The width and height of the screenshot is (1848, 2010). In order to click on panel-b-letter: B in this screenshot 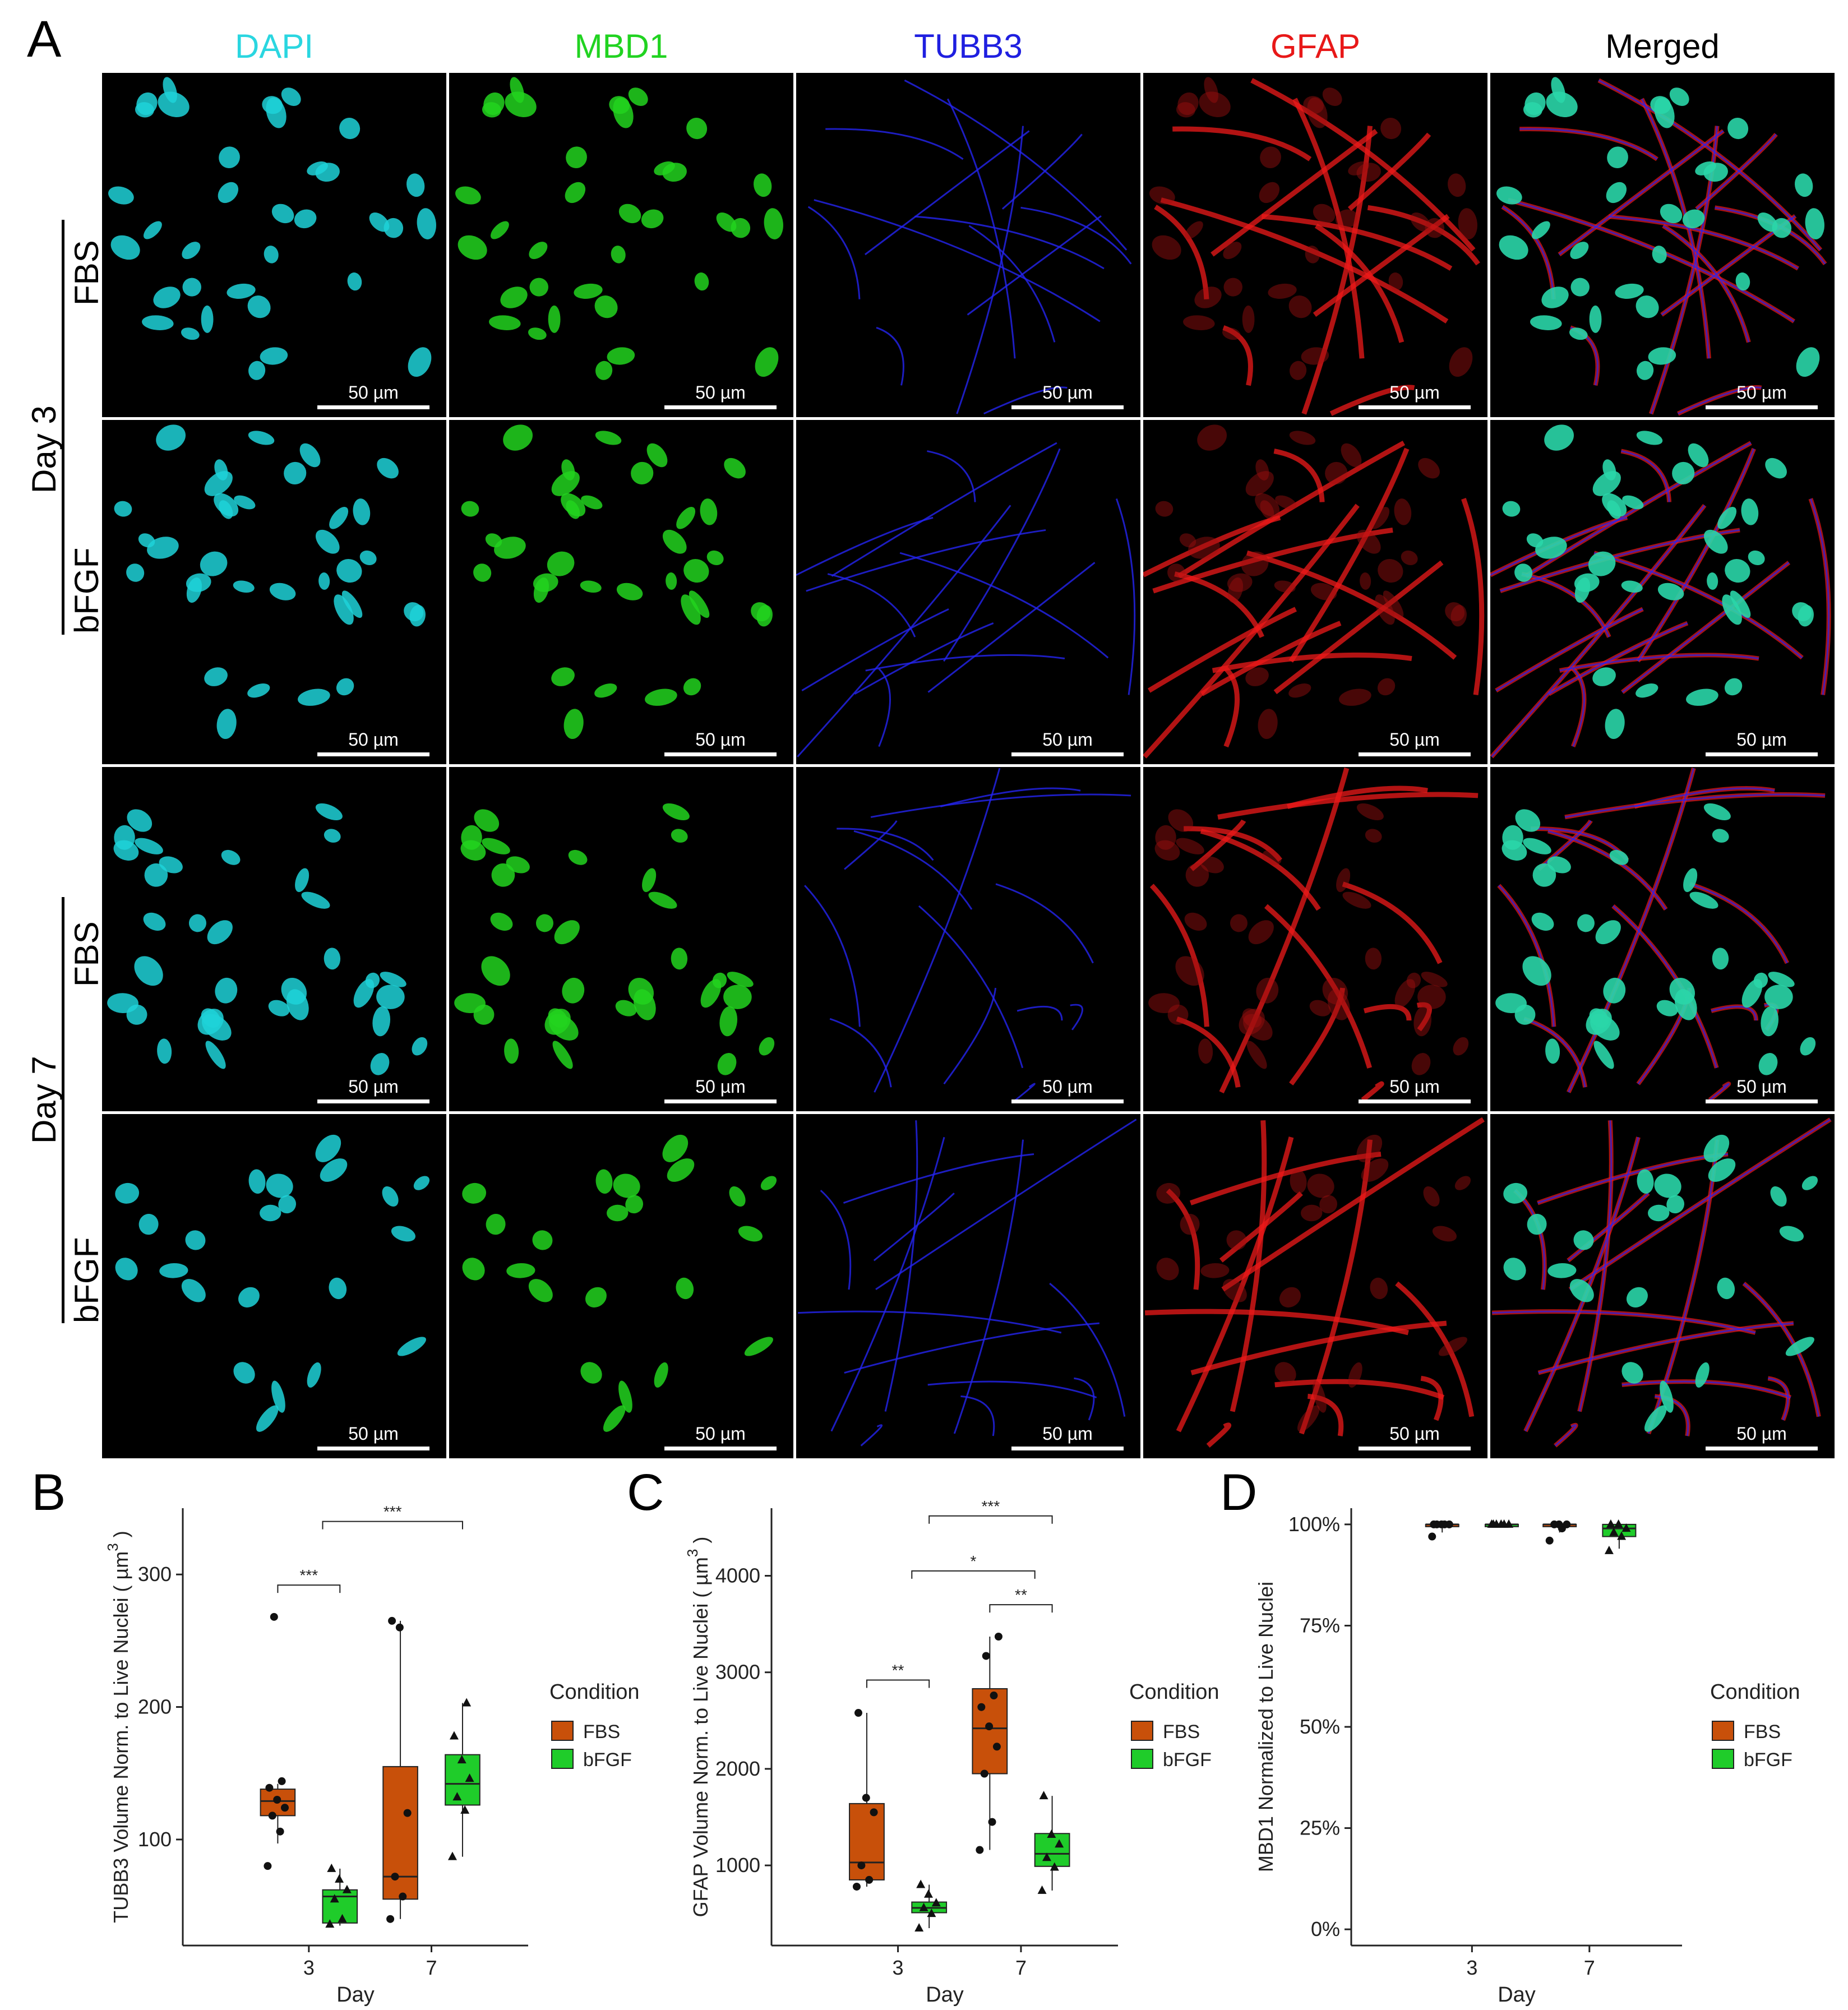, I will do `click(48, 1492)`.